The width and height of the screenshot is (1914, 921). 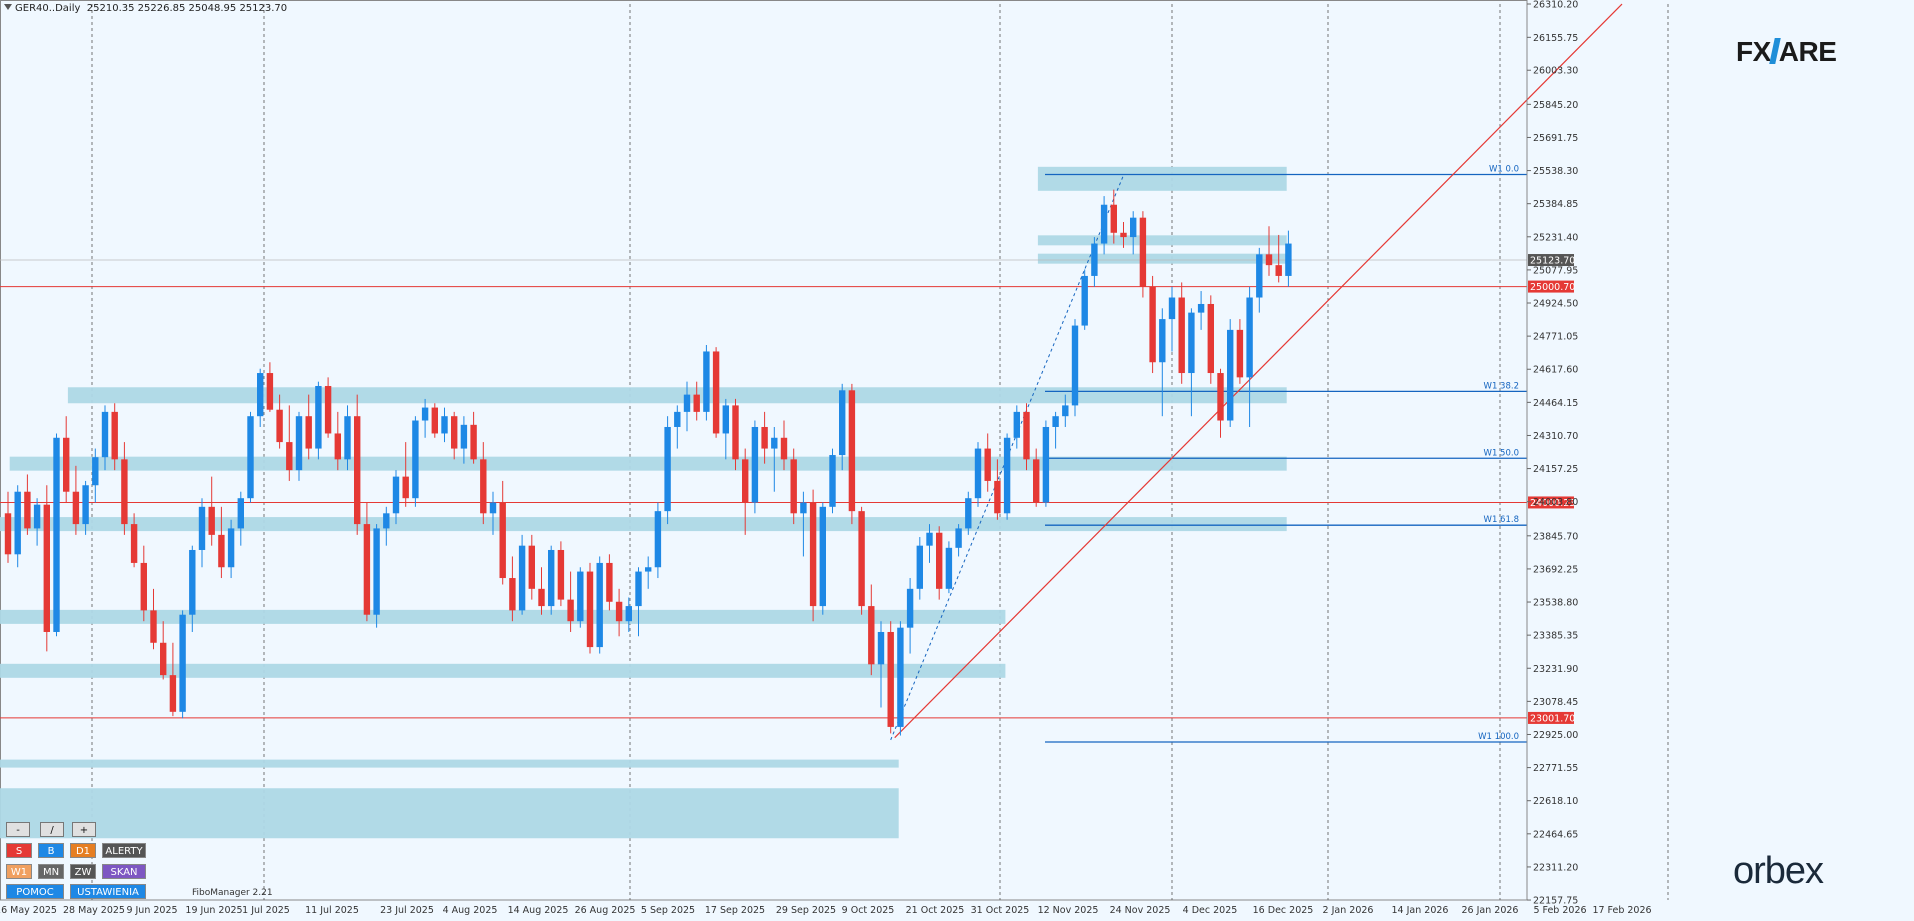 I want to click on date-tick-3: 19 Jun 2025, so click(x=213, y=910).